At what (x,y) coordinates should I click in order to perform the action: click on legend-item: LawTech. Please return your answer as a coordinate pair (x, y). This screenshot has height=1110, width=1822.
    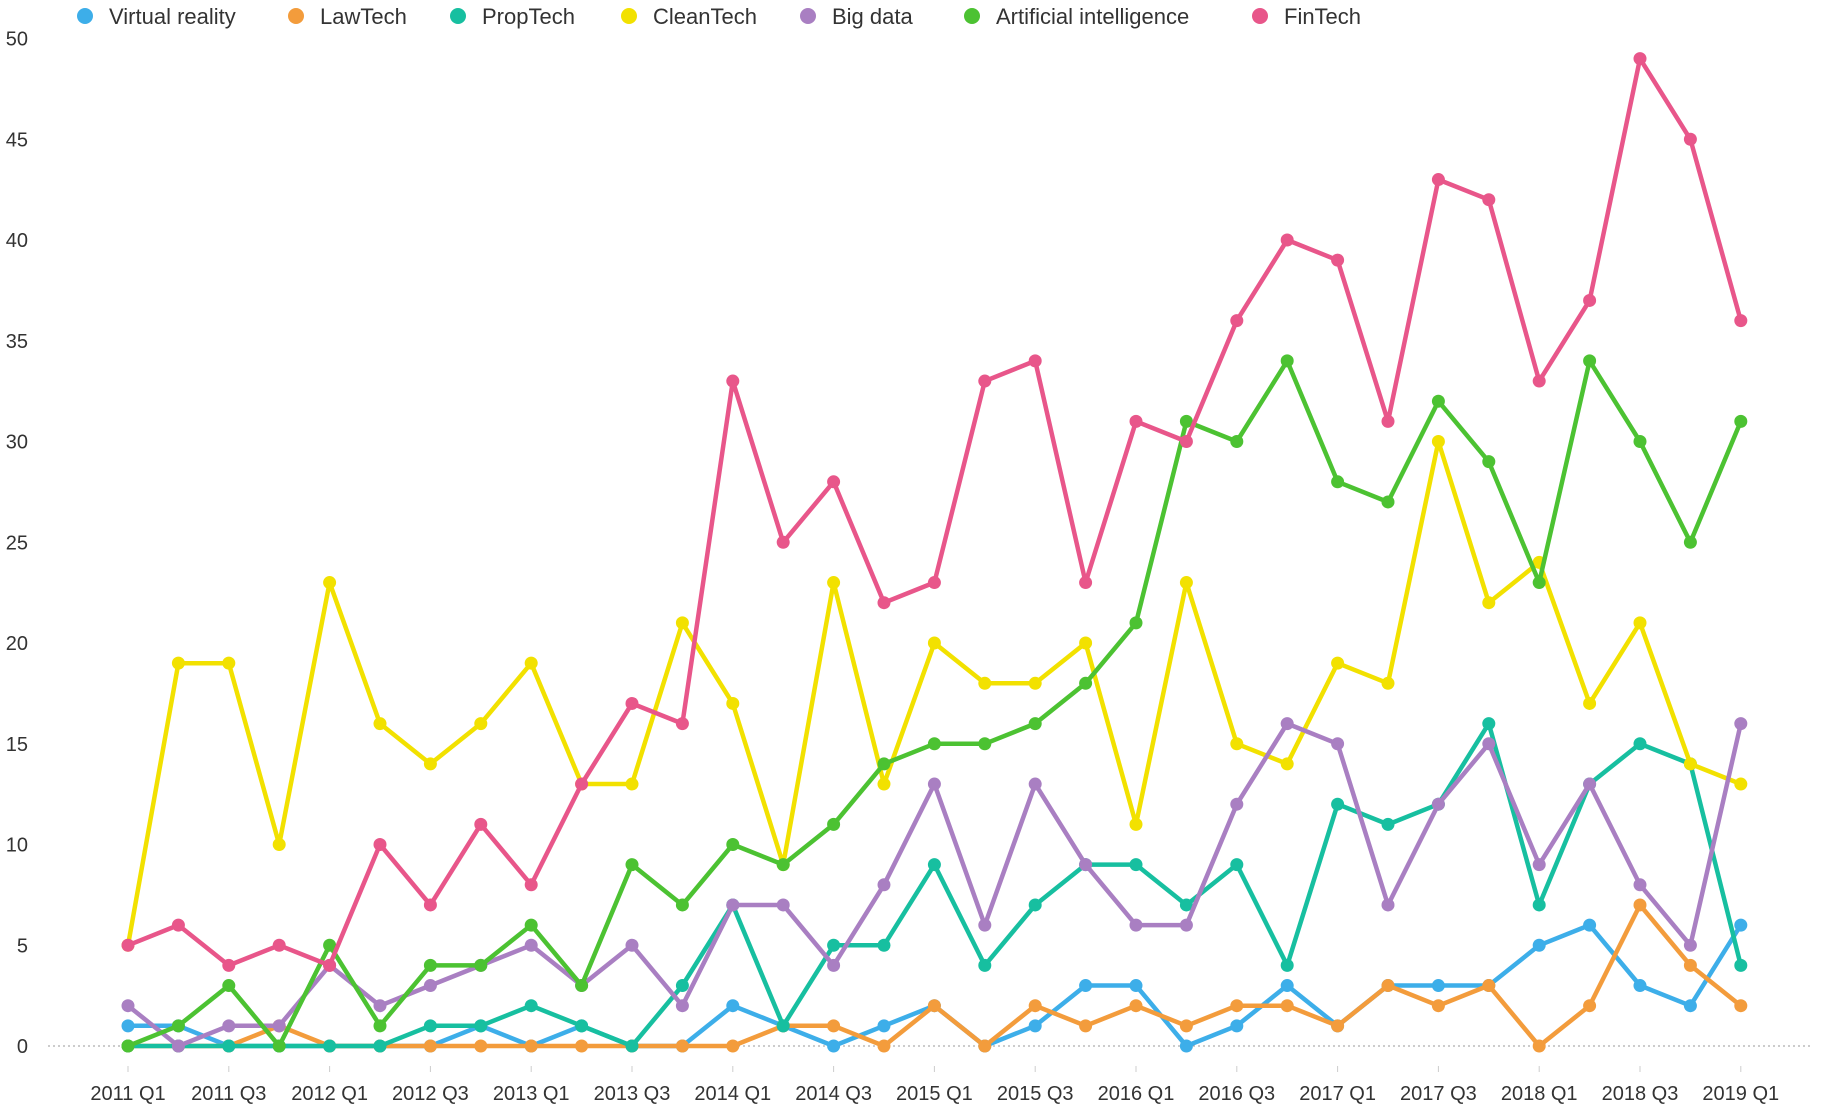
    Looking at the image, I should click on (347, 16).